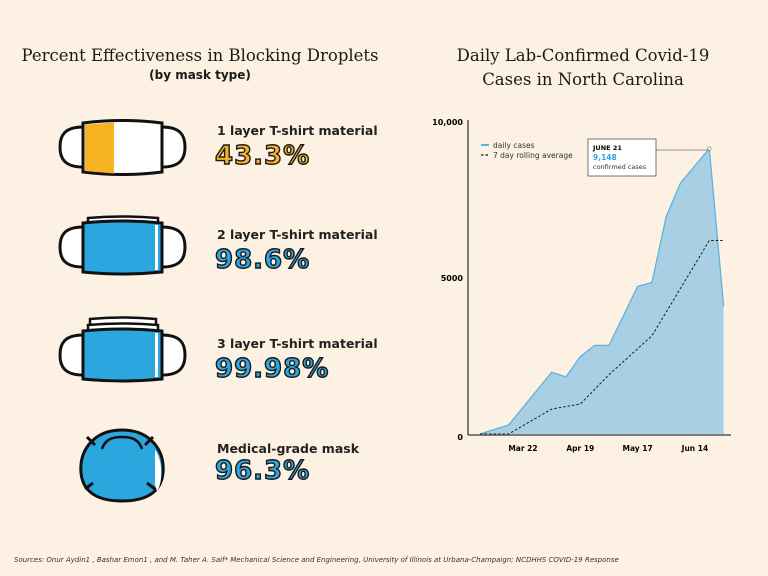 This screenshot has width=768, height=576. I want to click on annotation-date: JUNE 21, so click(607, 148).